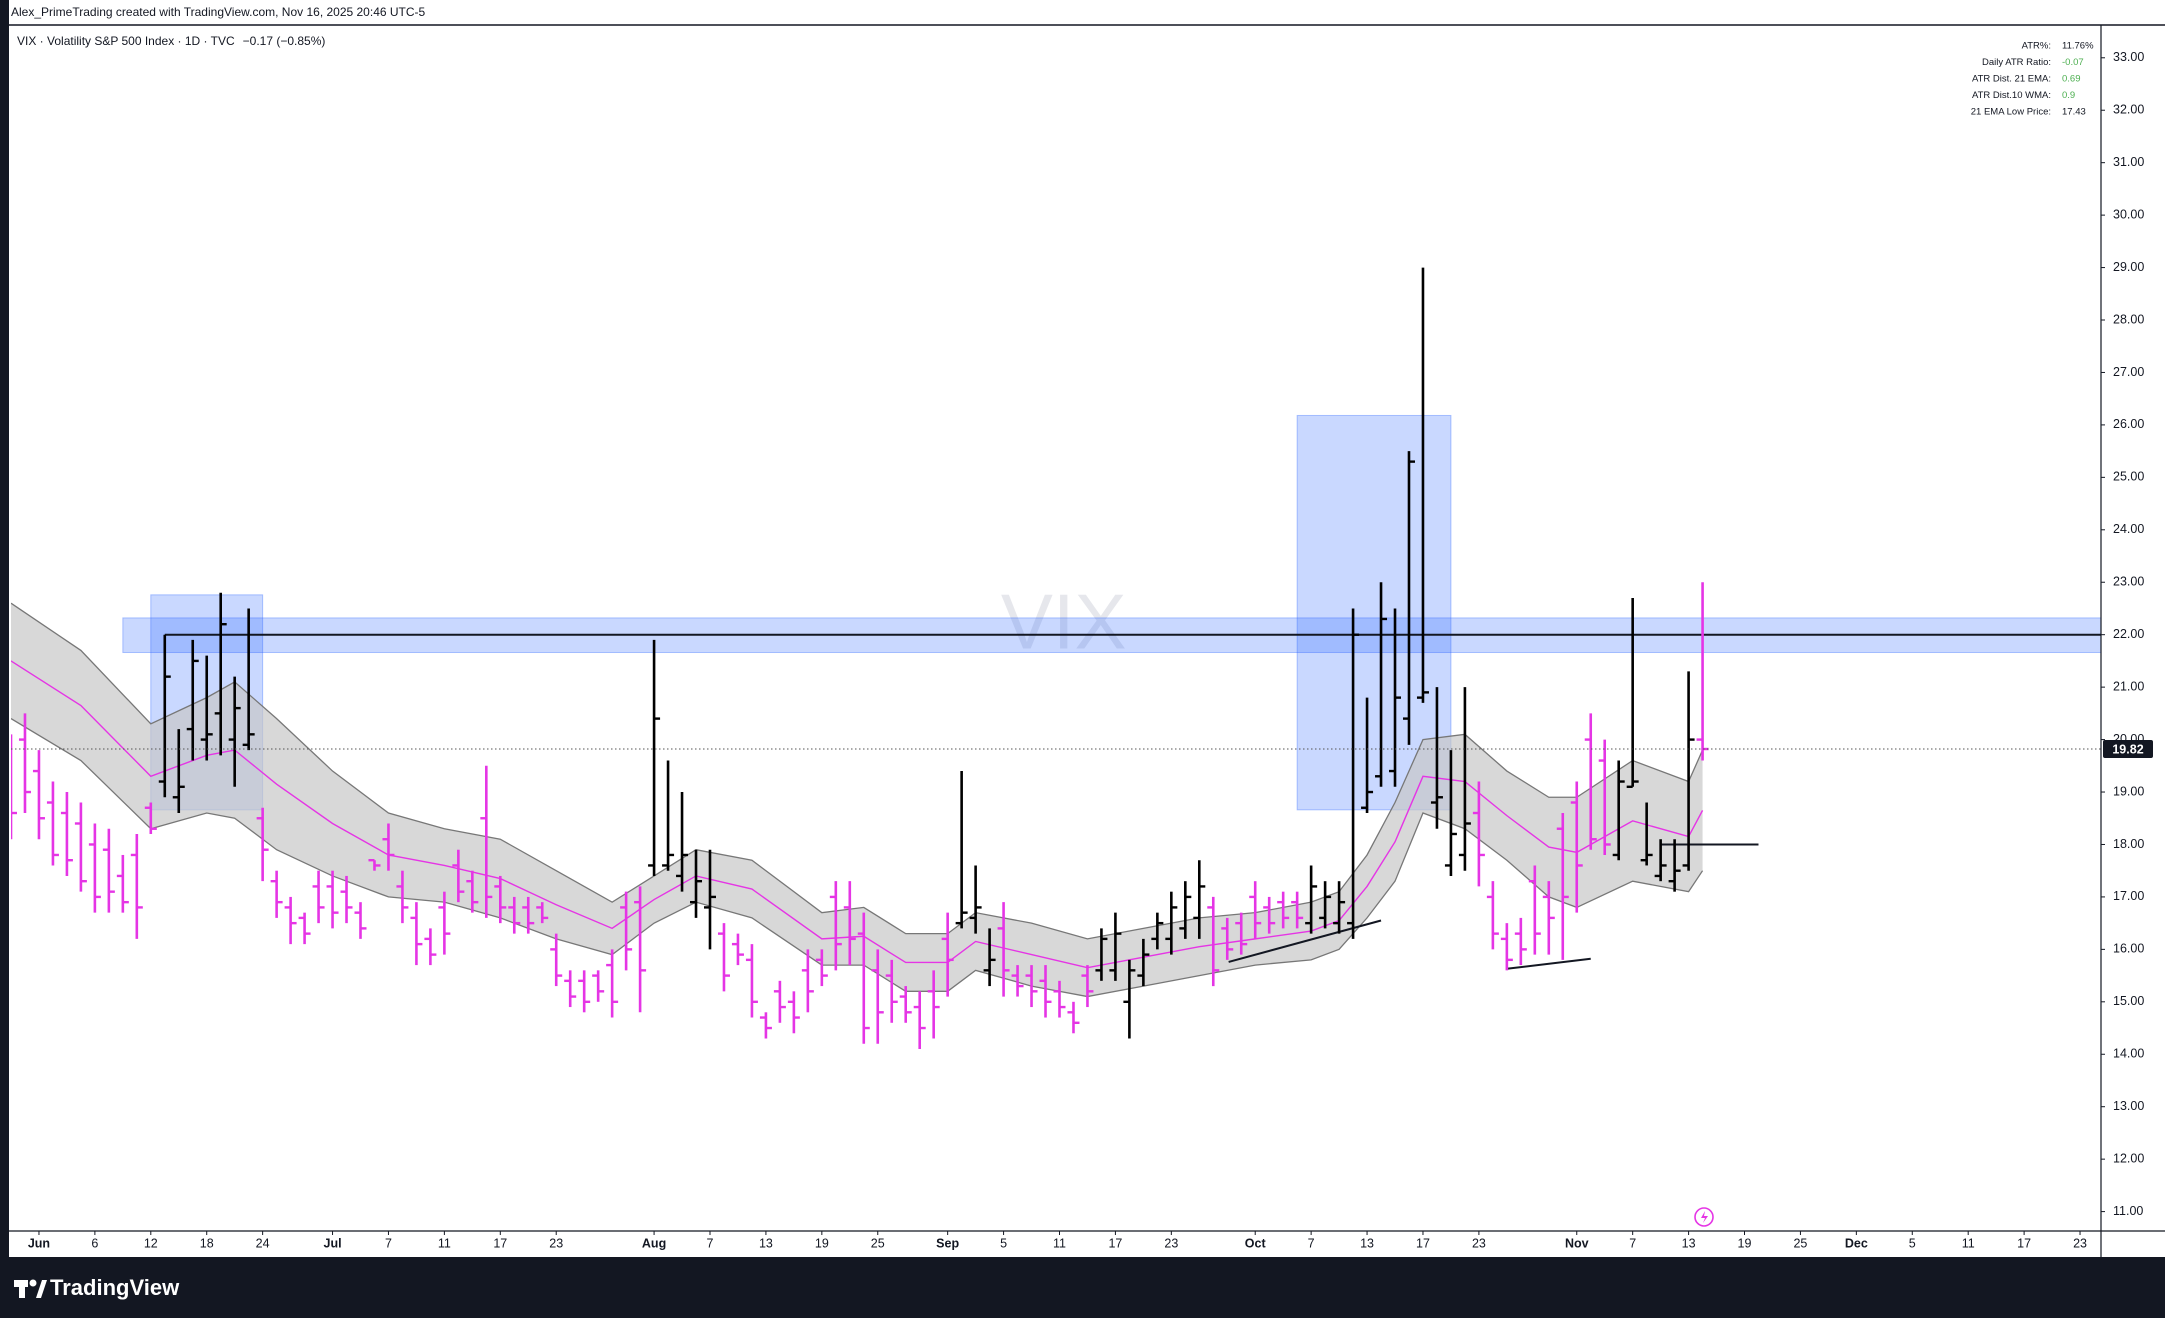  What do you see at coordinates (207, 1243) in the screenshot?
I see `x-tick-label: 18` at bounding box center [207, 1243].